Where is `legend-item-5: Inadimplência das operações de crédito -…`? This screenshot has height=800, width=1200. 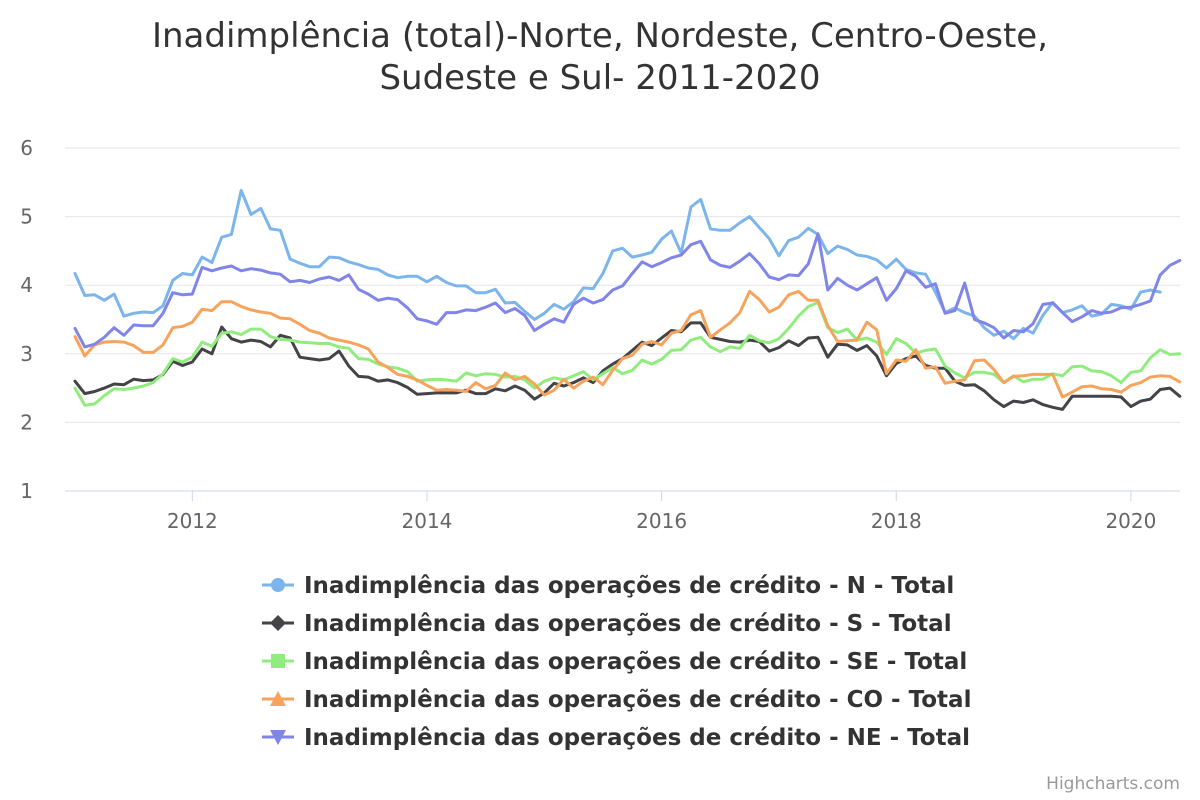
legend-item-5: Inadimplência das operações de crédito -… is located at coordinates (616, 738).